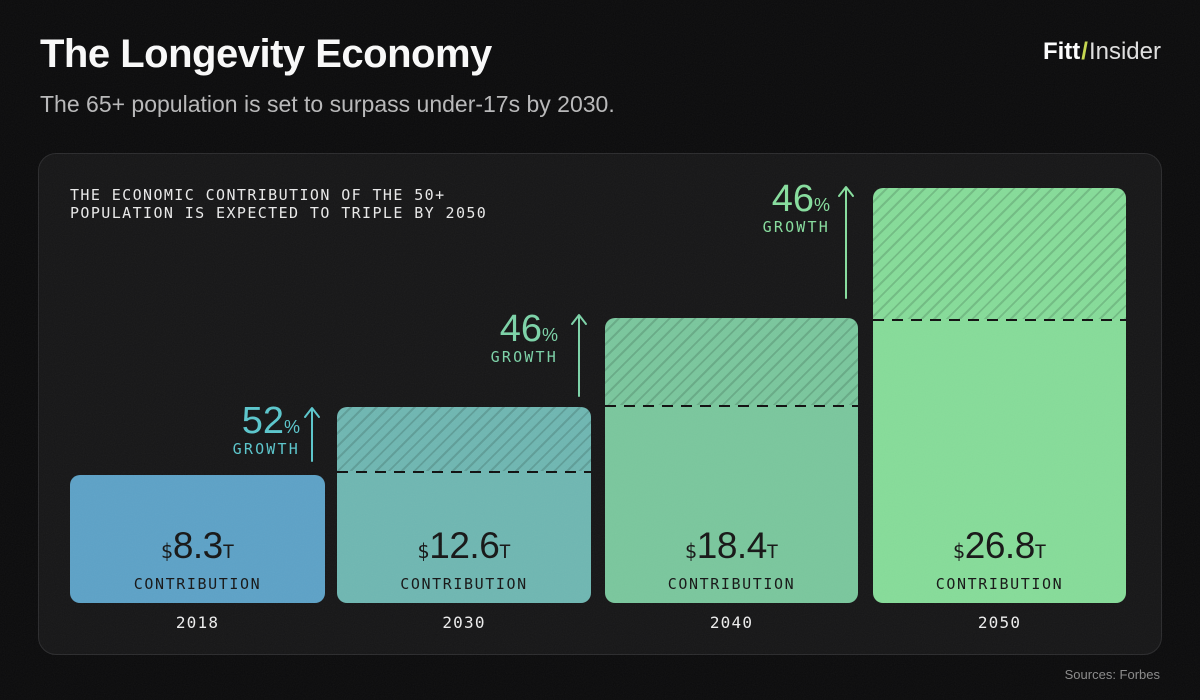 This screenshot has width=1200, height=700. I want to click on bar-2040-label: $18.4T CONTRIBUTION, so click(731, 559).